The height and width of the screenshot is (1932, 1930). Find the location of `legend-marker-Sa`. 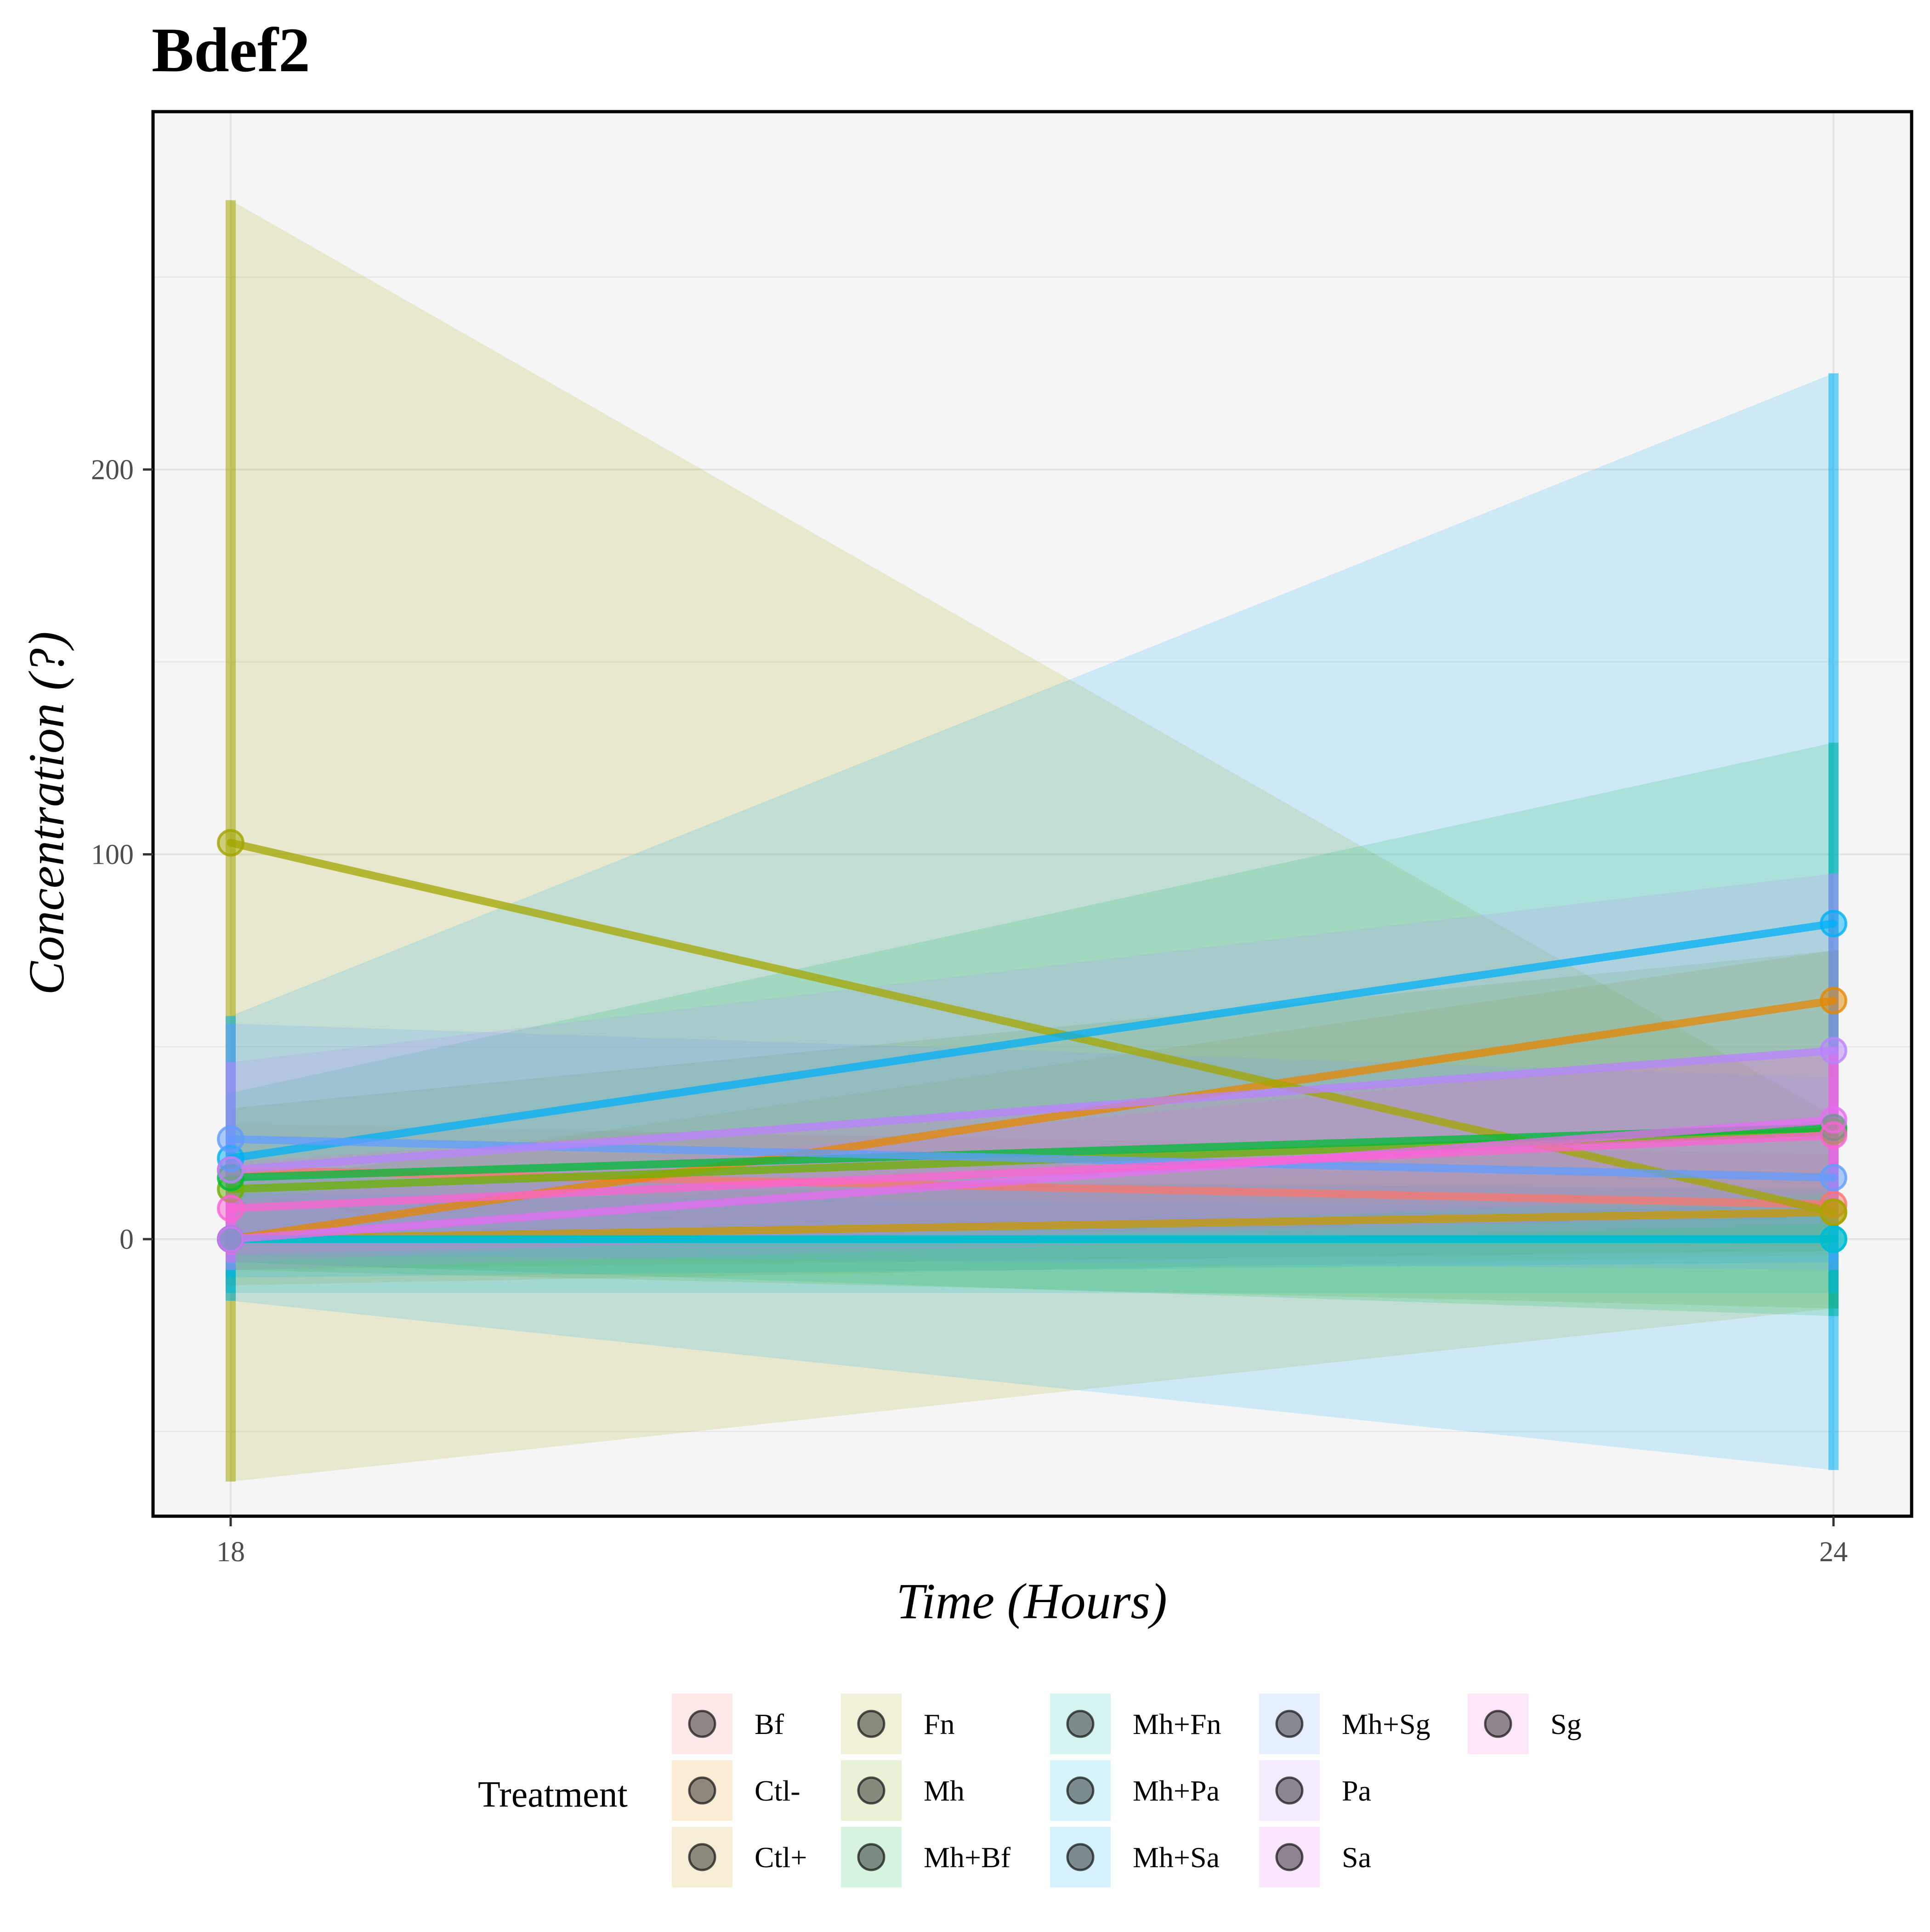

legend-marker-Sa is located at coordinates (1289, 1857).